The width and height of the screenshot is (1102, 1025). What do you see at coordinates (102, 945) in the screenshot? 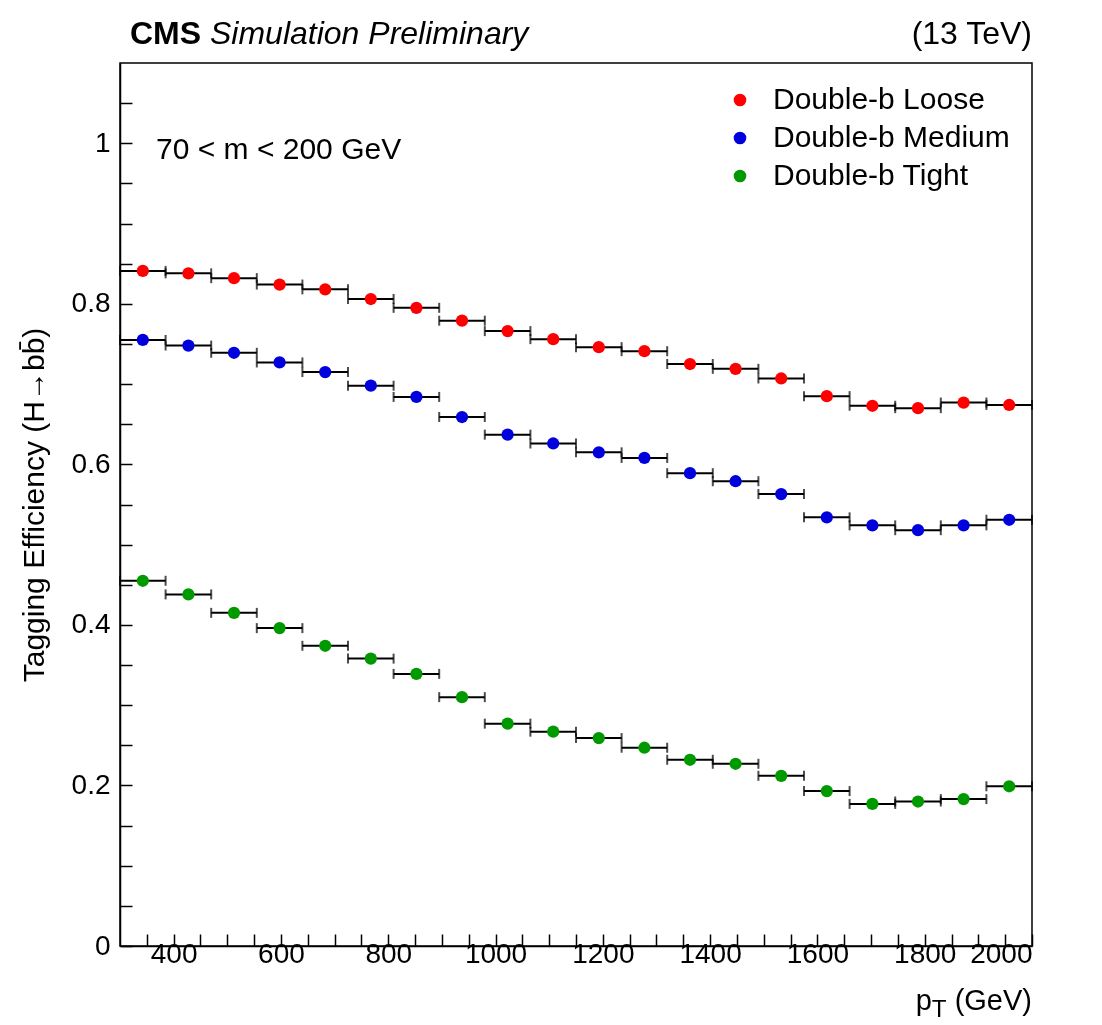
I see `y-tick-label: 0` at bounding box center [102, 945].